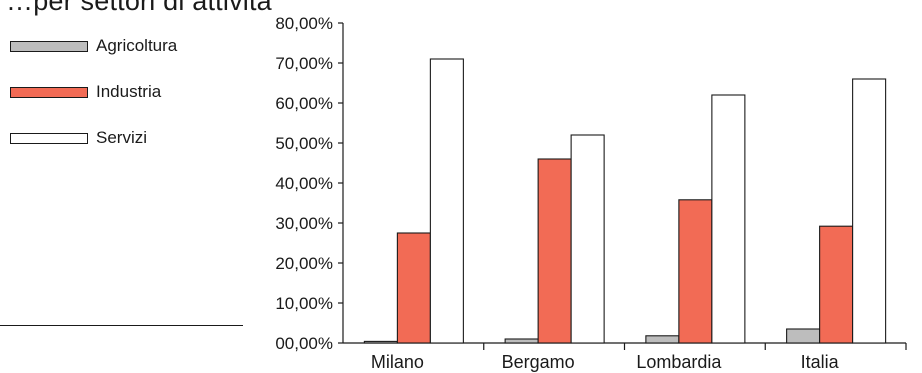 The height and width of the screenshot is (373, 922). What do you see at coordinates (446, 201) in the screenshot?
I see `bar-servizi-milano` at bounding box center [446, 201].